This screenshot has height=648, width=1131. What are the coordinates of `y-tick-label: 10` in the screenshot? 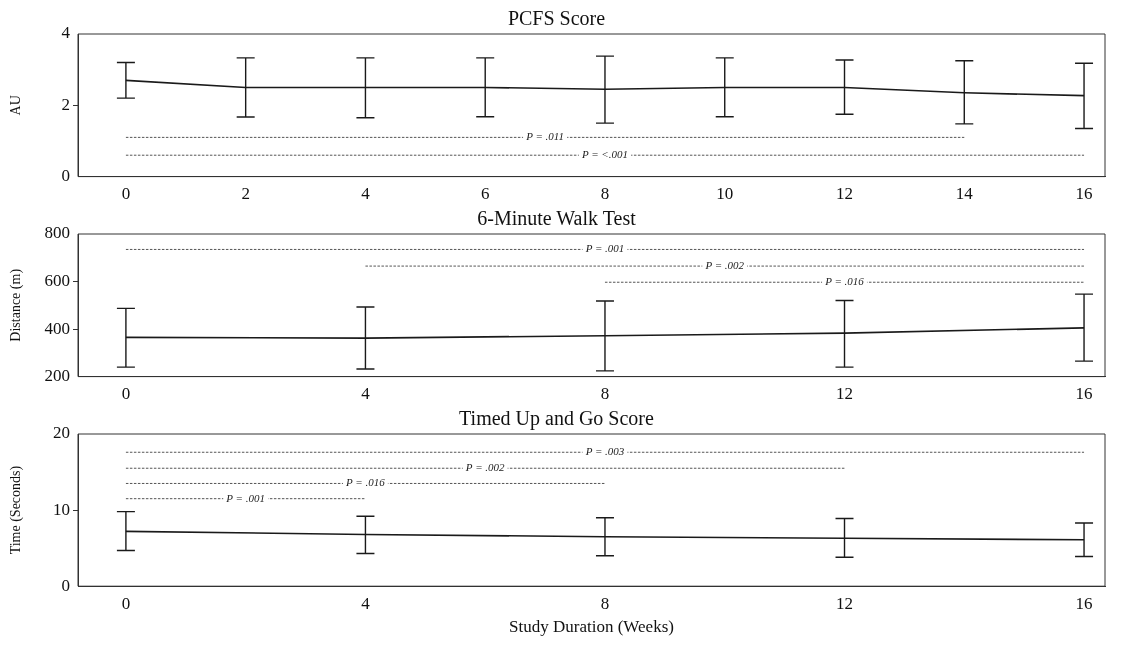 It's located at (61, 509).